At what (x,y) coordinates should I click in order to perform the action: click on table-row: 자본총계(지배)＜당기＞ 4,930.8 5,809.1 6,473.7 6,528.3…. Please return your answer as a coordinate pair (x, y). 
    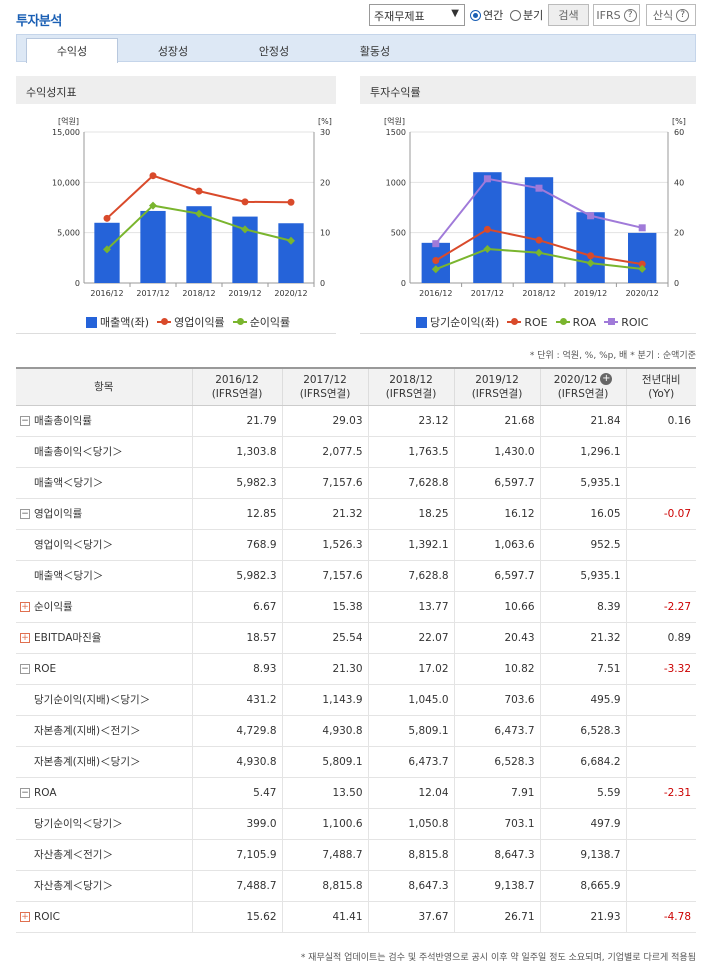
    Looking at the image, I should click on (356, 762).